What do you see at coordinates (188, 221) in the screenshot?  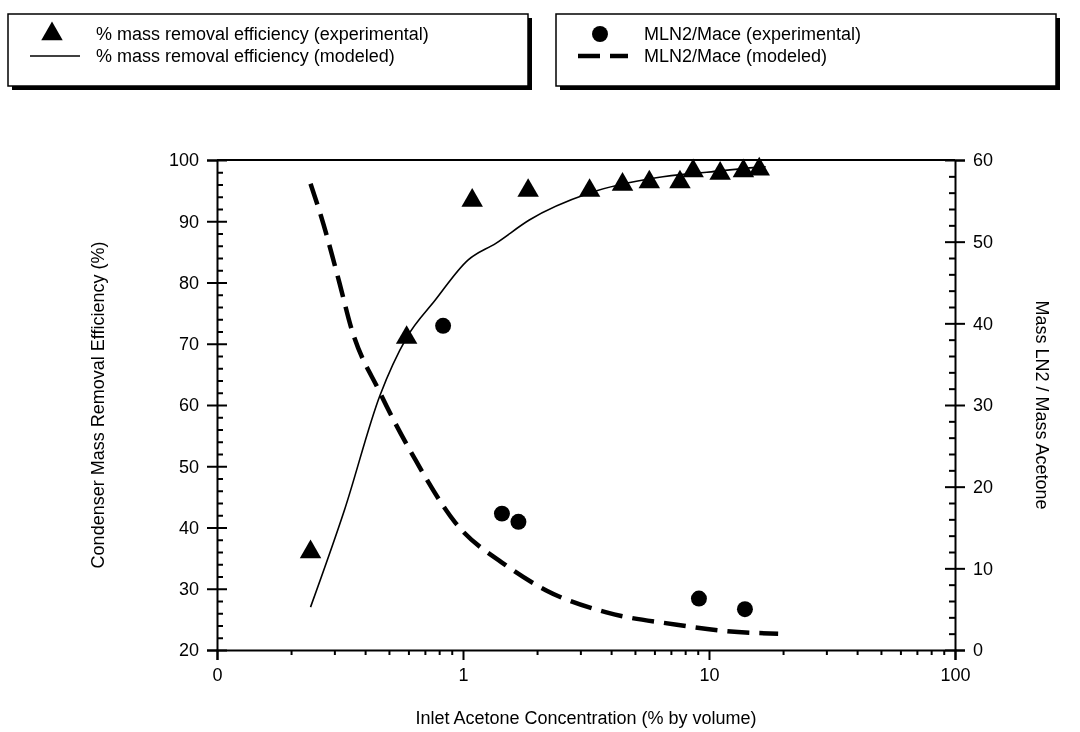 I see `y-tick-label: 90` at bounding box center [188, 221].